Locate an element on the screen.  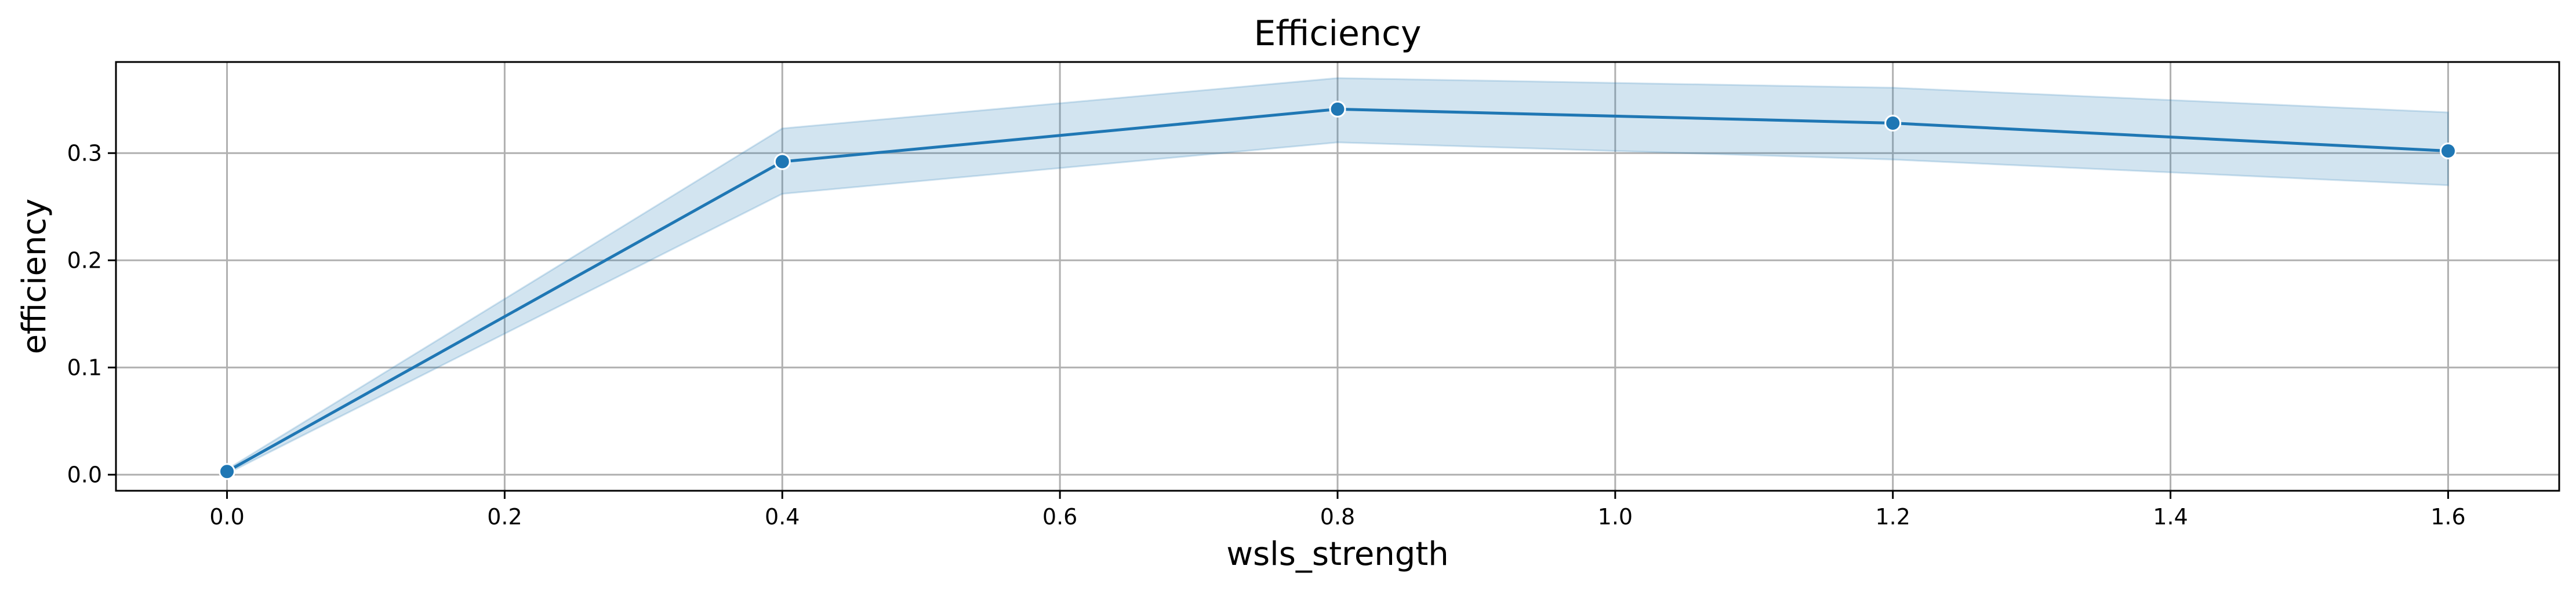
y-axis-label: efficiency is located at coordinates (34, 277).